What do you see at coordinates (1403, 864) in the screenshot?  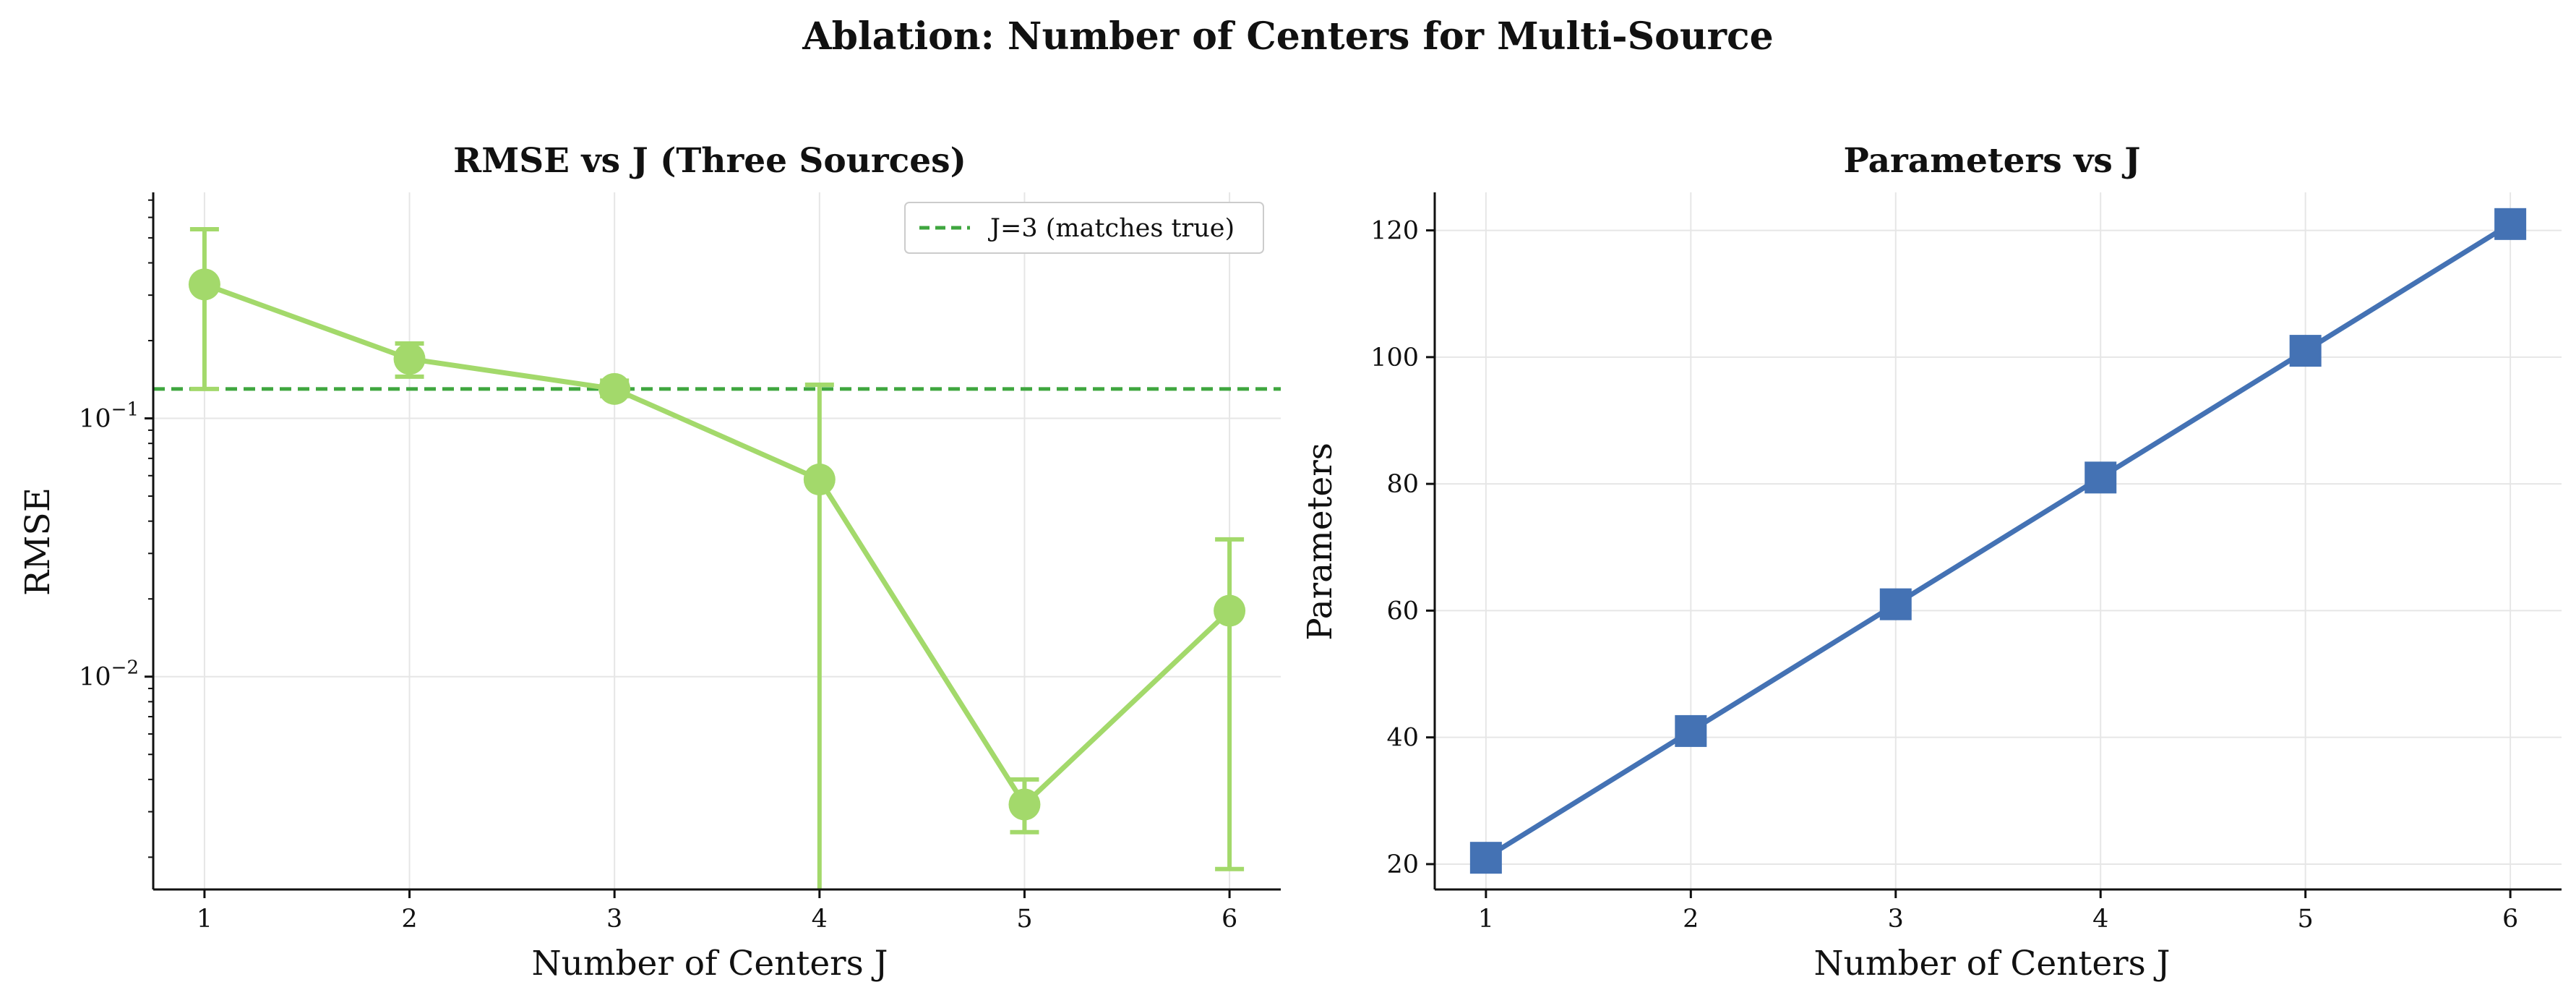 I see `y-tick-label: 20` at bounding box center [1403, 864].